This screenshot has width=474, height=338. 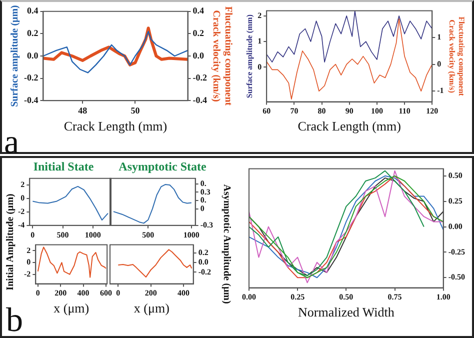 What do you see at coordinates (249, 56) in the screenshot?
I see `y-axis-title: Surface amplitude (mm)` at bounding box center [249, 56].